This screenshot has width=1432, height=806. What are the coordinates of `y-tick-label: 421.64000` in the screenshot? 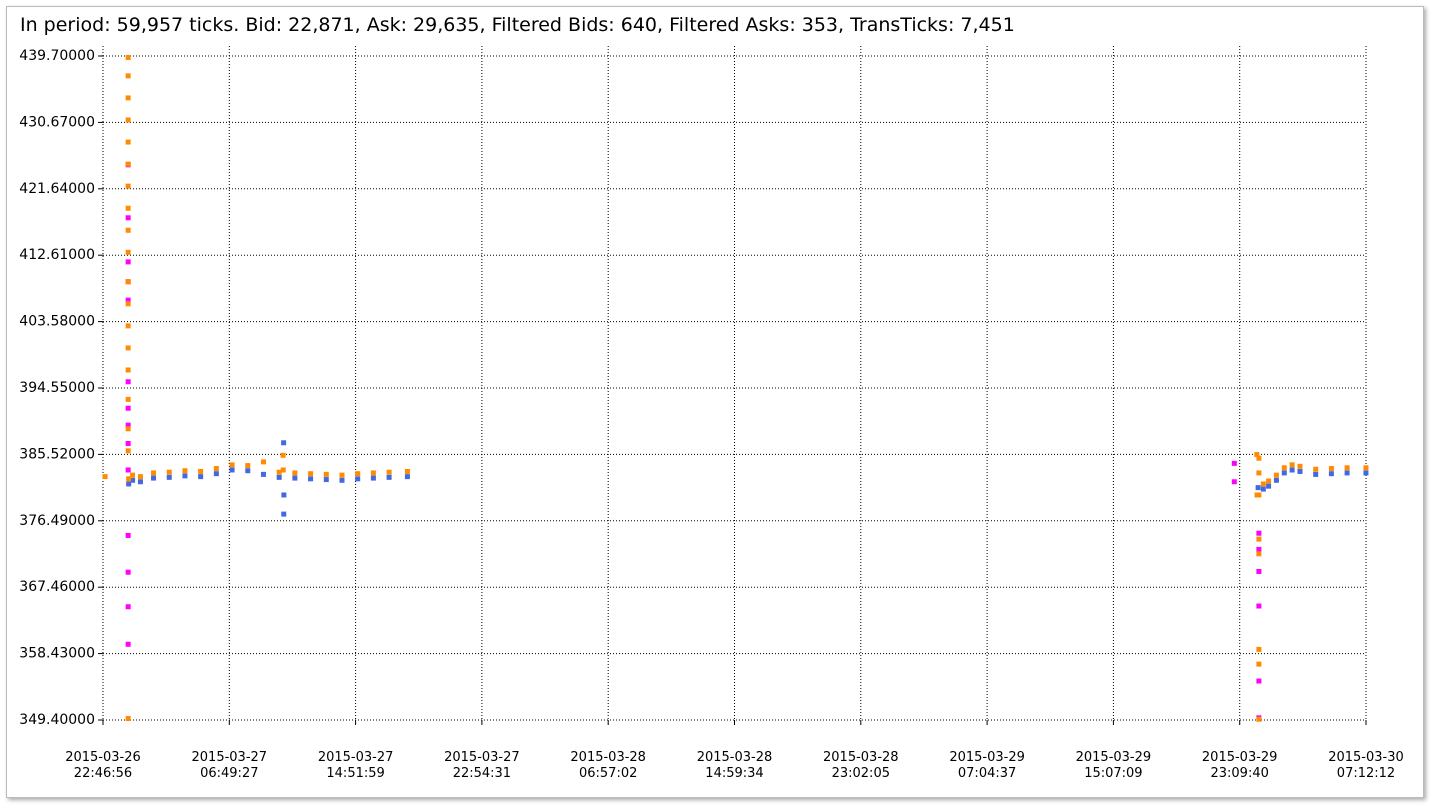 It's located at (57, 189).